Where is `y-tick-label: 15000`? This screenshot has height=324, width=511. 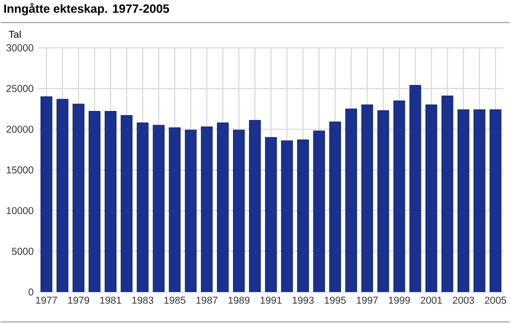
y-tick-label: 15000 is located at coordinates (20, 170).